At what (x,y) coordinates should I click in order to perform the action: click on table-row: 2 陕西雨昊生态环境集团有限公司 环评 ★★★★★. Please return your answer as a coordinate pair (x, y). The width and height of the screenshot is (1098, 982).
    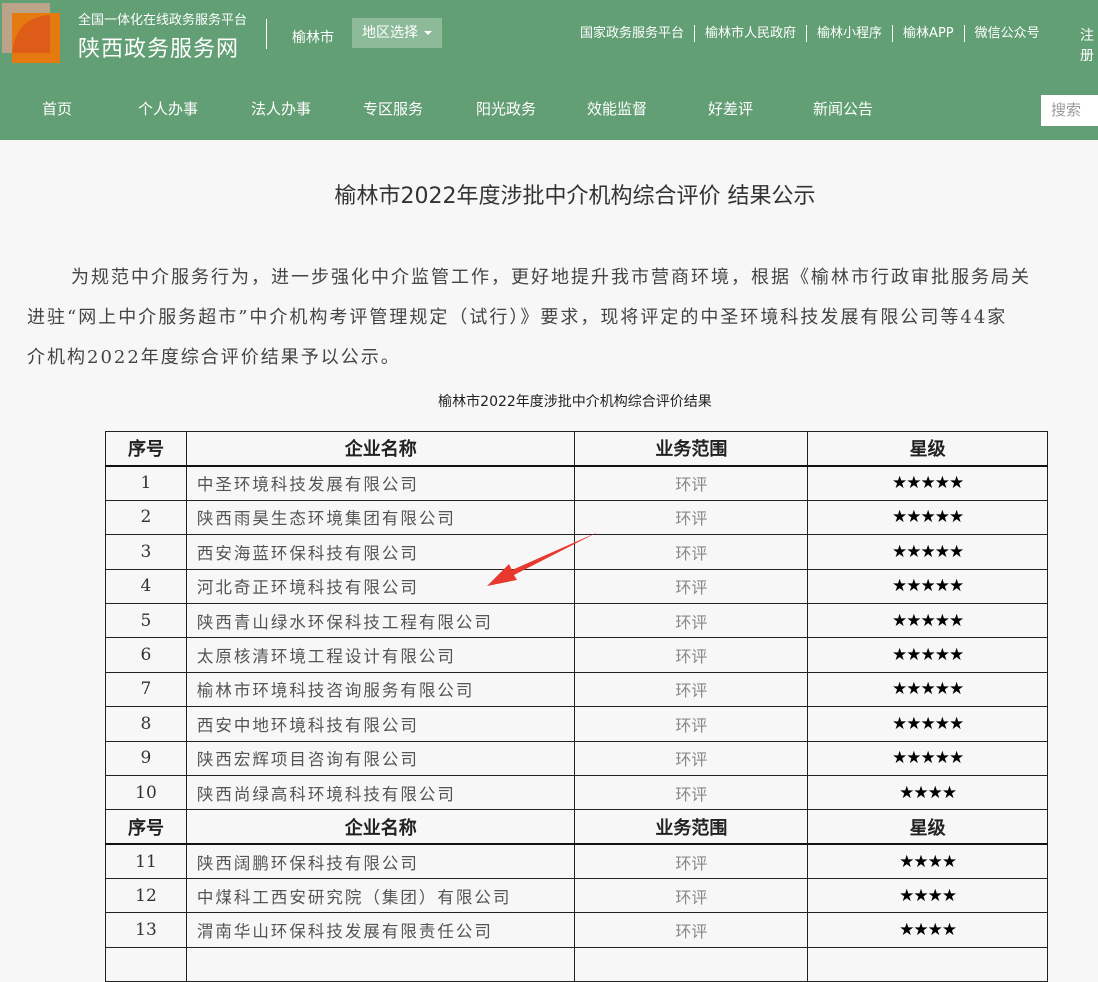
    Looking at the image, I should click on (576, 517).